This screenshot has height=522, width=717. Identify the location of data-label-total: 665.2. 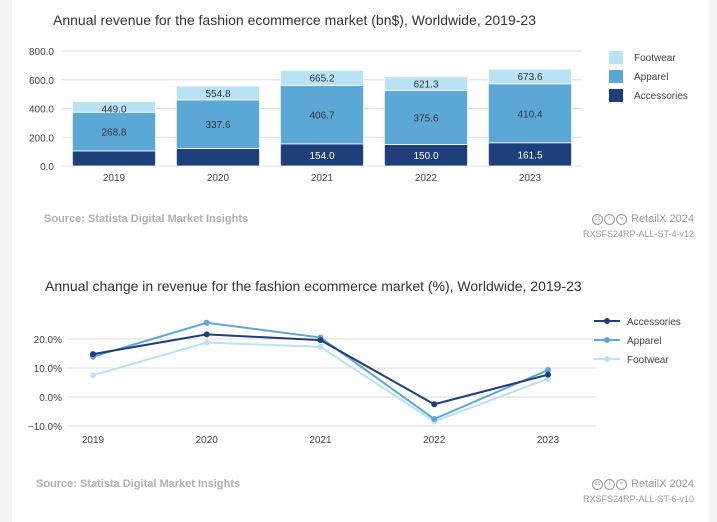
(321, 78).